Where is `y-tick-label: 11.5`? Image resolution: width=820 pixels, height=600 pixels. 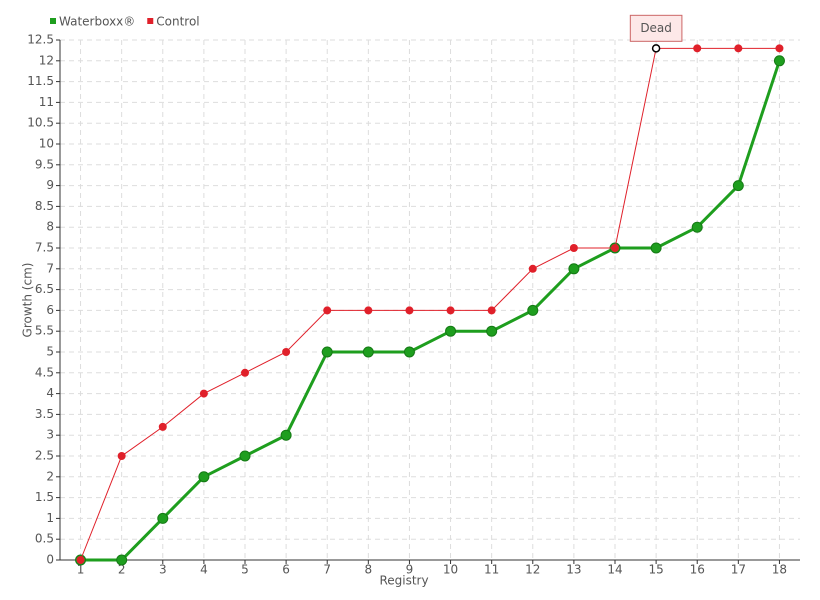
y-tick-label: 11.5 is located at coordinates (40, 81).